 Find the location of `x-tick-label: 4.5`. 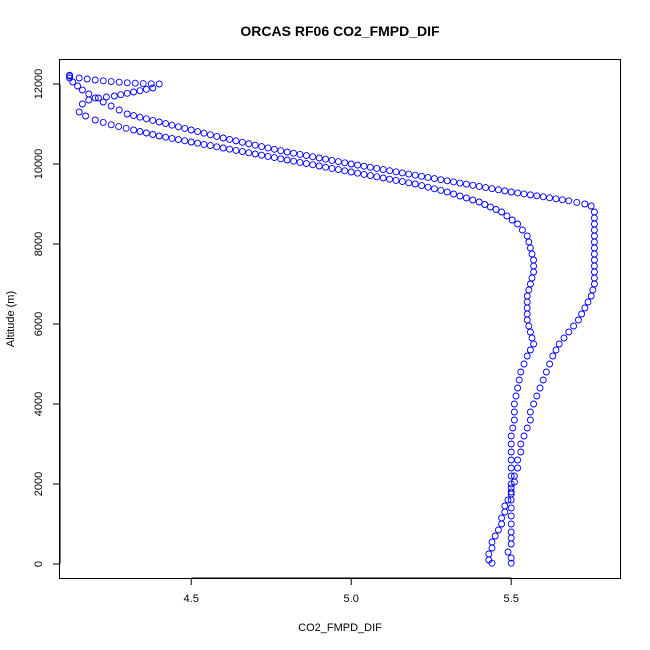

x-tick-label: 4.5 is located at coordinates (191, 599).